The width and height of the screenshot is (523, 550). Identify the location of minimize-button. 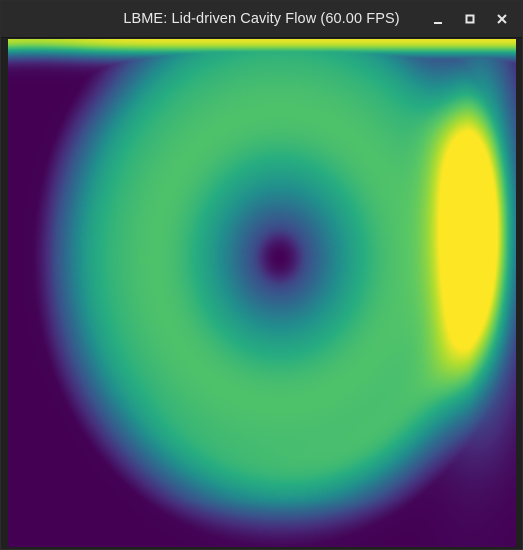
(438, 19).